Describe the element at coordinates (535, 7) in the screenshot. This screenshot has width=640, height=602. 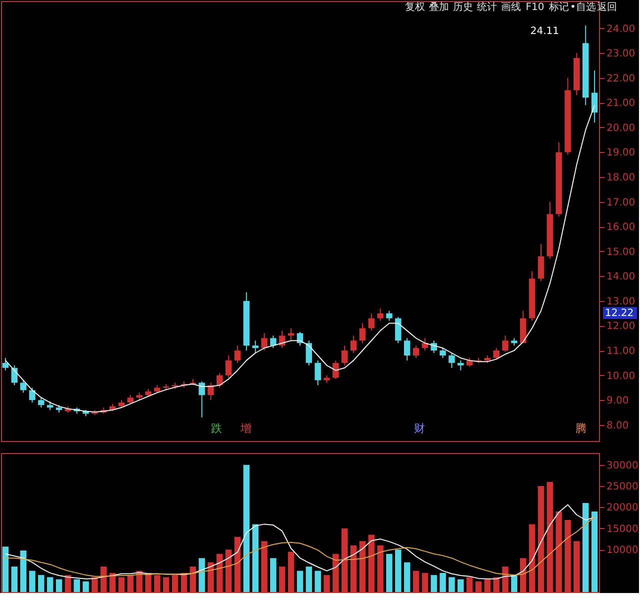
I see `annotation: F10` at that location.